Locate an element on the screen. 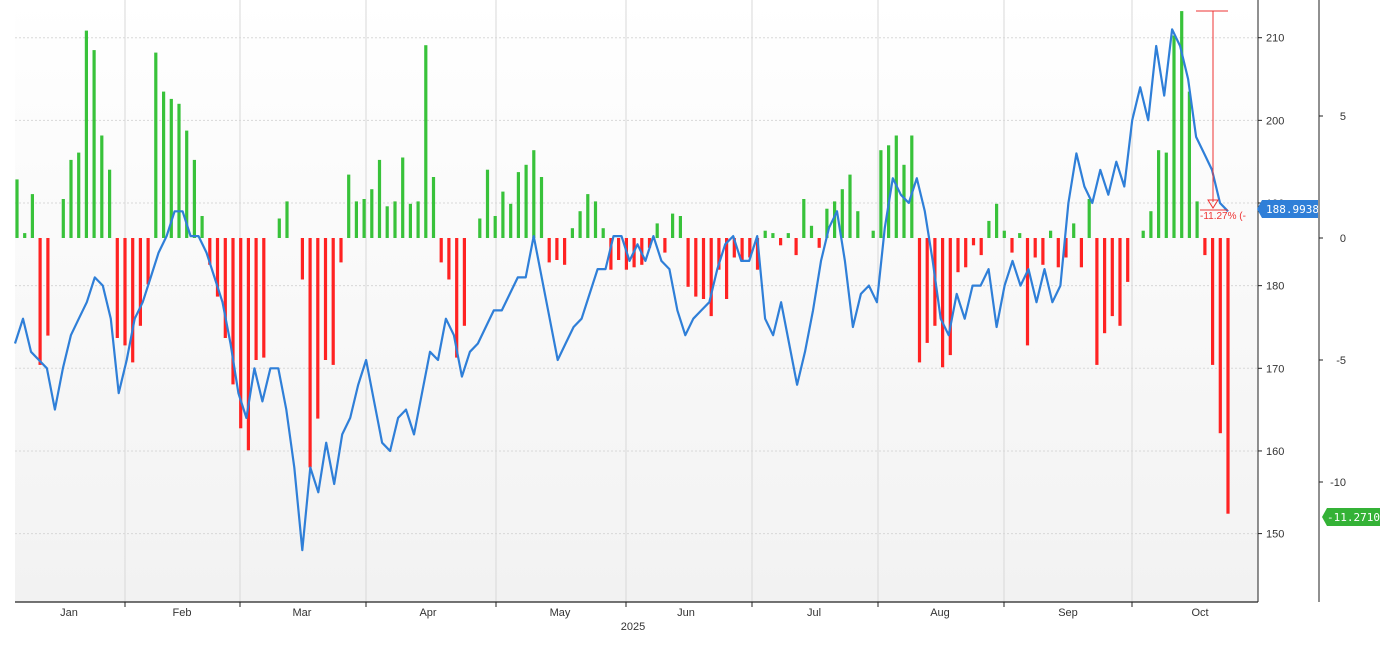 This screenshot has height=653, width=1380. price-badge is located at coordinates (1287, 209).